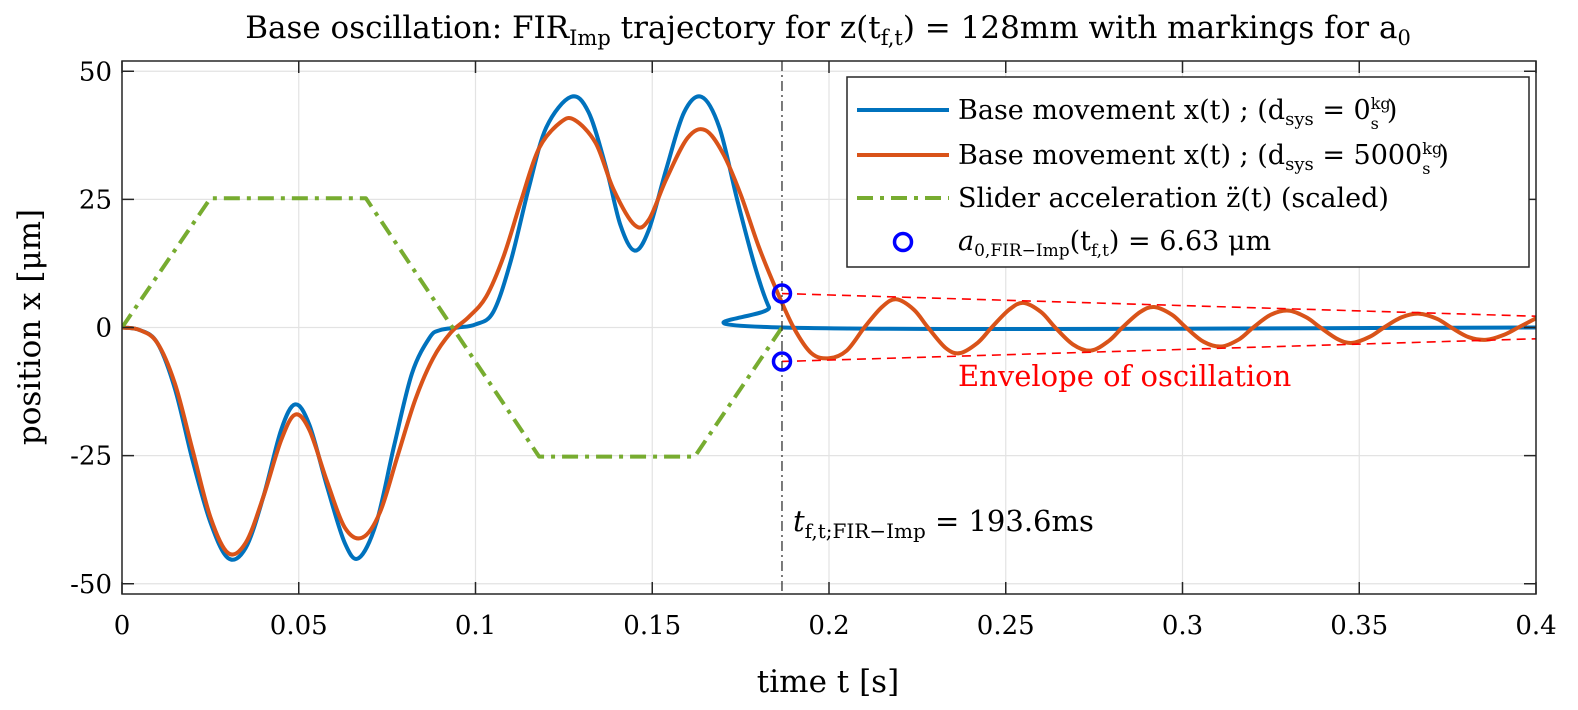 The width and height of the screenshot is (1578, 710). I want to click on x-tick-label: 0.2, so click(828, 626).